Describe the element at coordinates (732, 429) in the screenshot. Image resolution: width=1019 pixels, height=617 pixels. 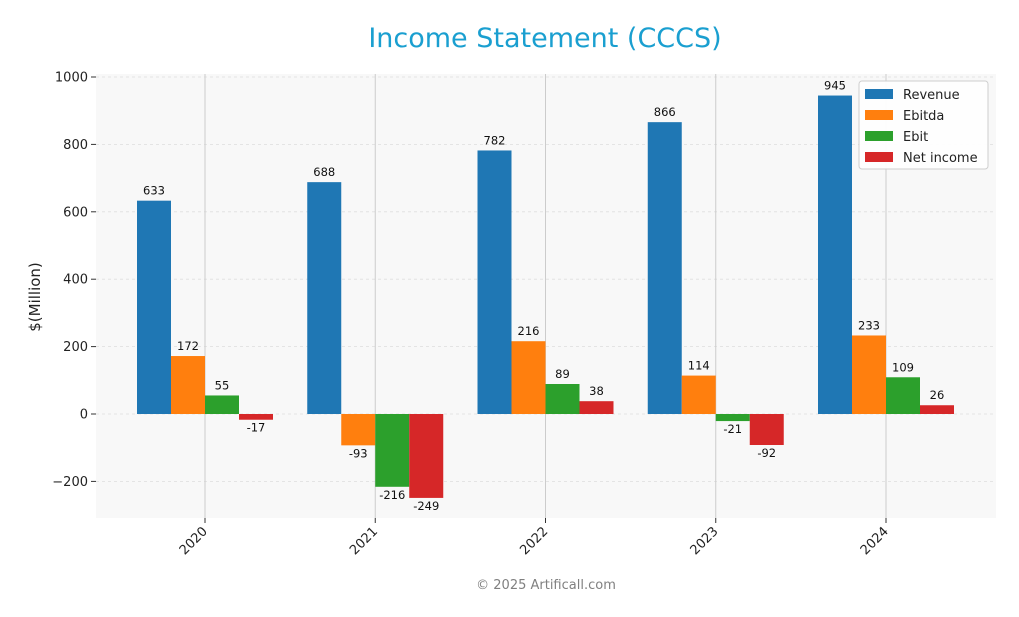
I see `data-label: -21` at that location.